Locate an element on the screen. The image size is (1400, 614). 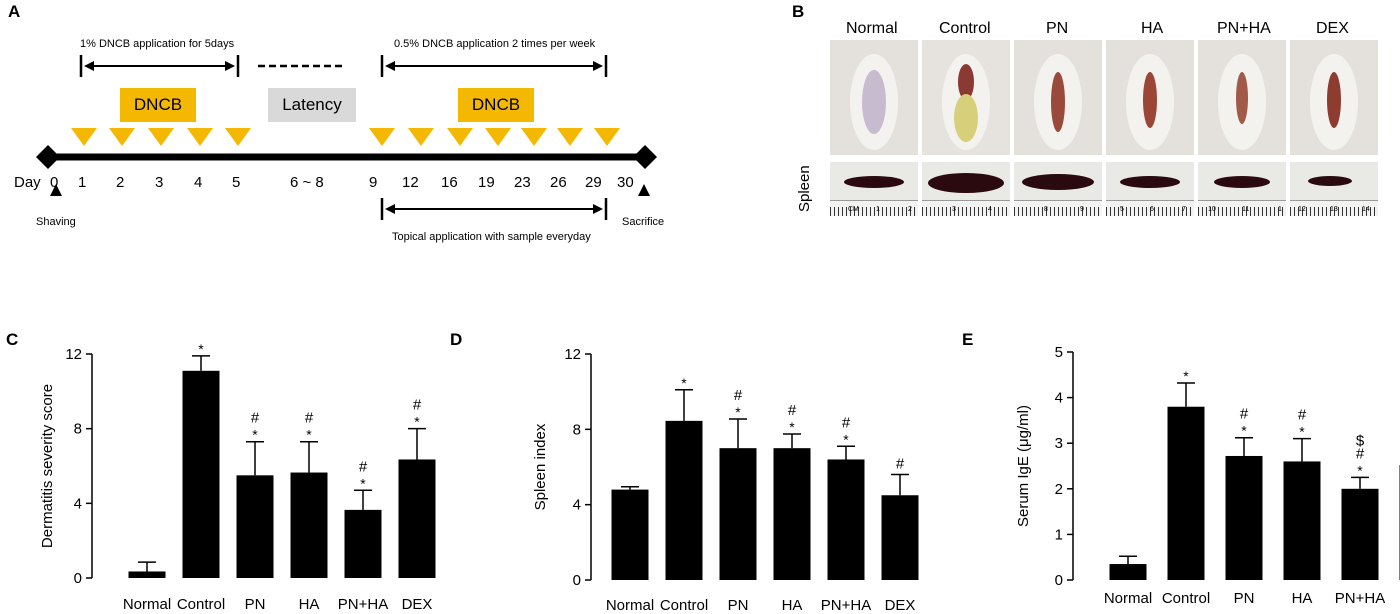
group-label-pn-ha: PN+HA is located at coordinates (1244, 28).